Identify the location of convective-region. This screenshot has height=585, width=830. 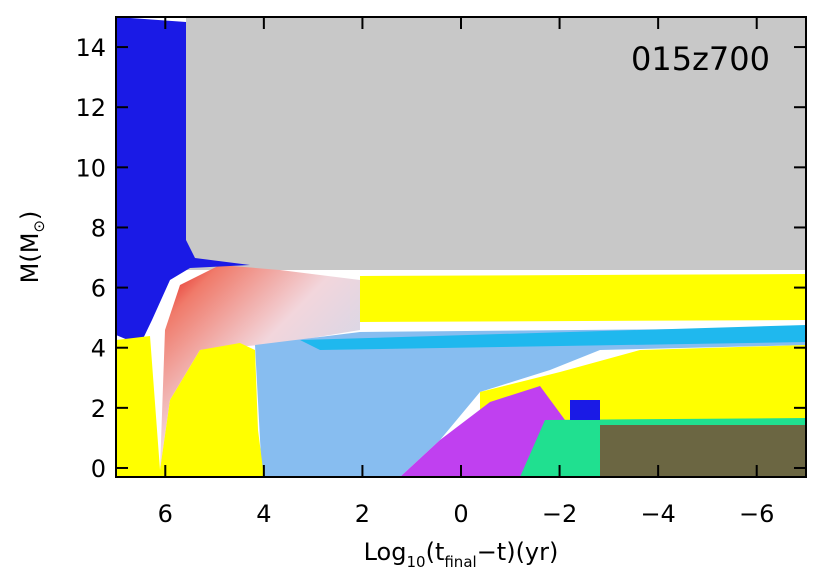
(183, 181).